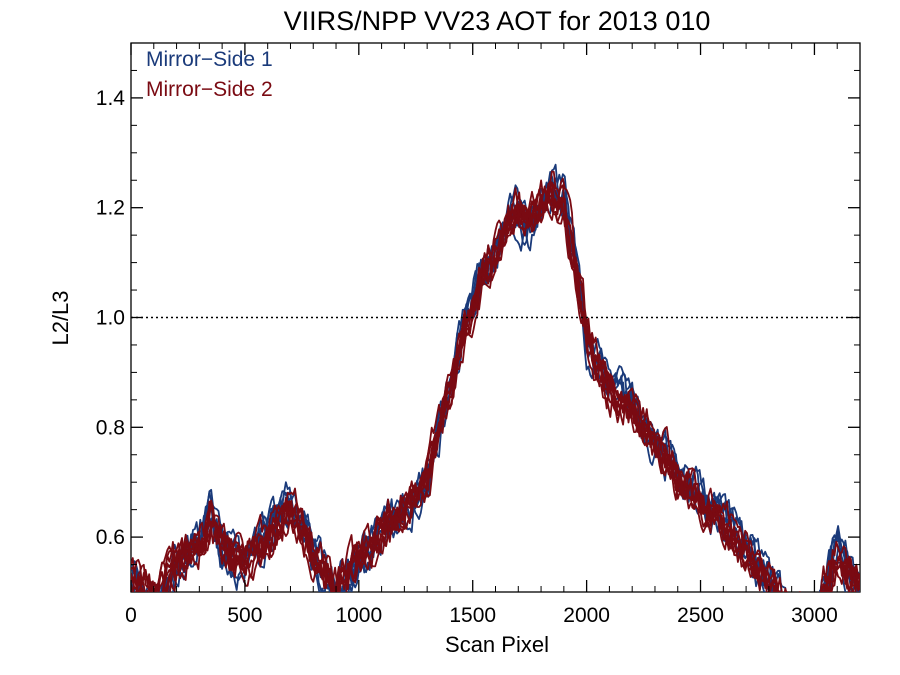 The image size is (900, 675). What do you see at coordinates (209, 89) in the screenshot?
I see `legend-mirror-side-2: Mirror−Side 2` at bounding box center [209, 89].